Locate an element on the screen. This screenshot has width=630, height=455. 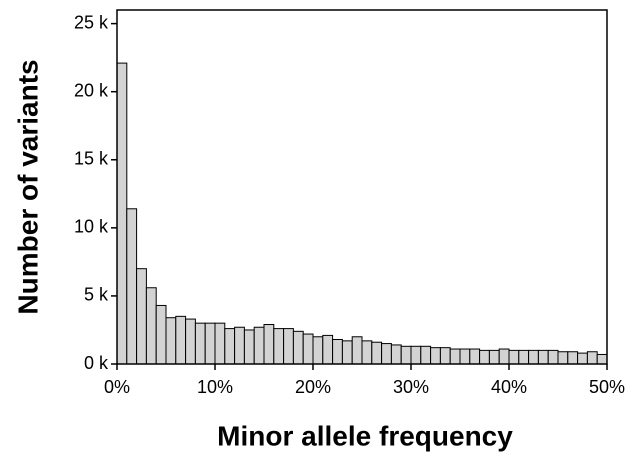
x-tick-label: 40% is located at coordinates (509, 387).